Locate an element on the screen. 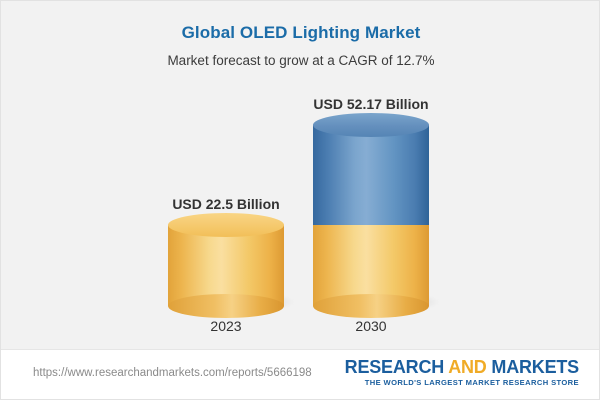  value-label-2023: USD 22.5 Billion is located at coordinates (226, 204).